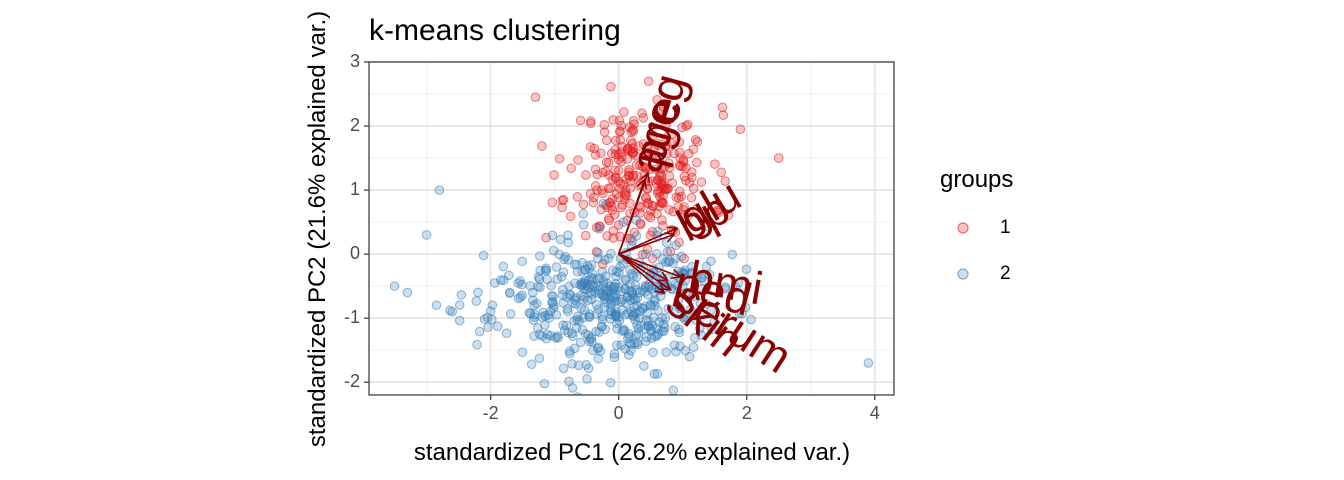  I want to click on legend-label-1: 1, so click(1005, 227).